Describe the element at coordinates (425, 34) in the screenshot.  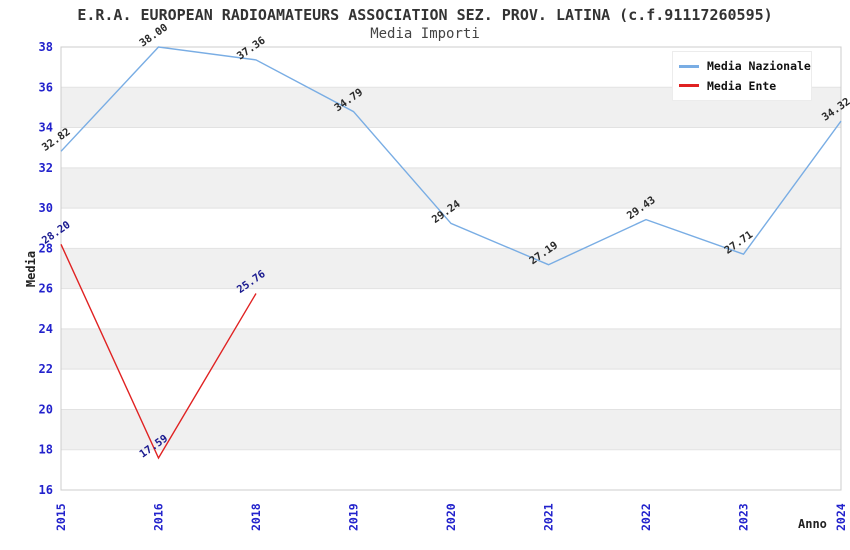
I see `chart-subtitle: Media Importi` at that location.